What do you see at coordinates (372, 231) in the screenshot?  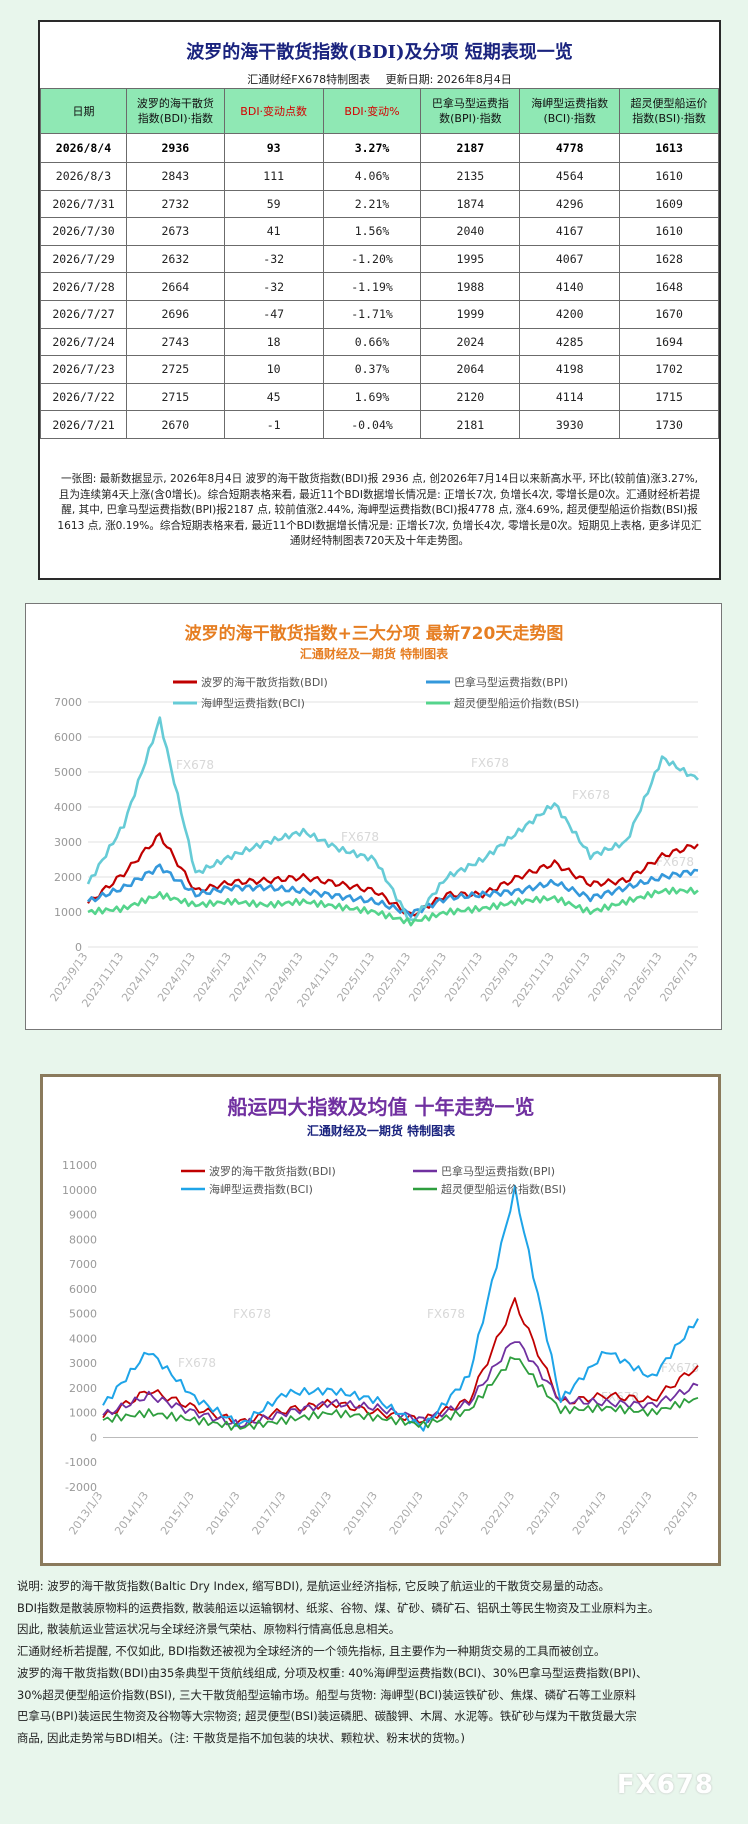 I see `table-cell: 1.56%` at bounding box center [372, 231].